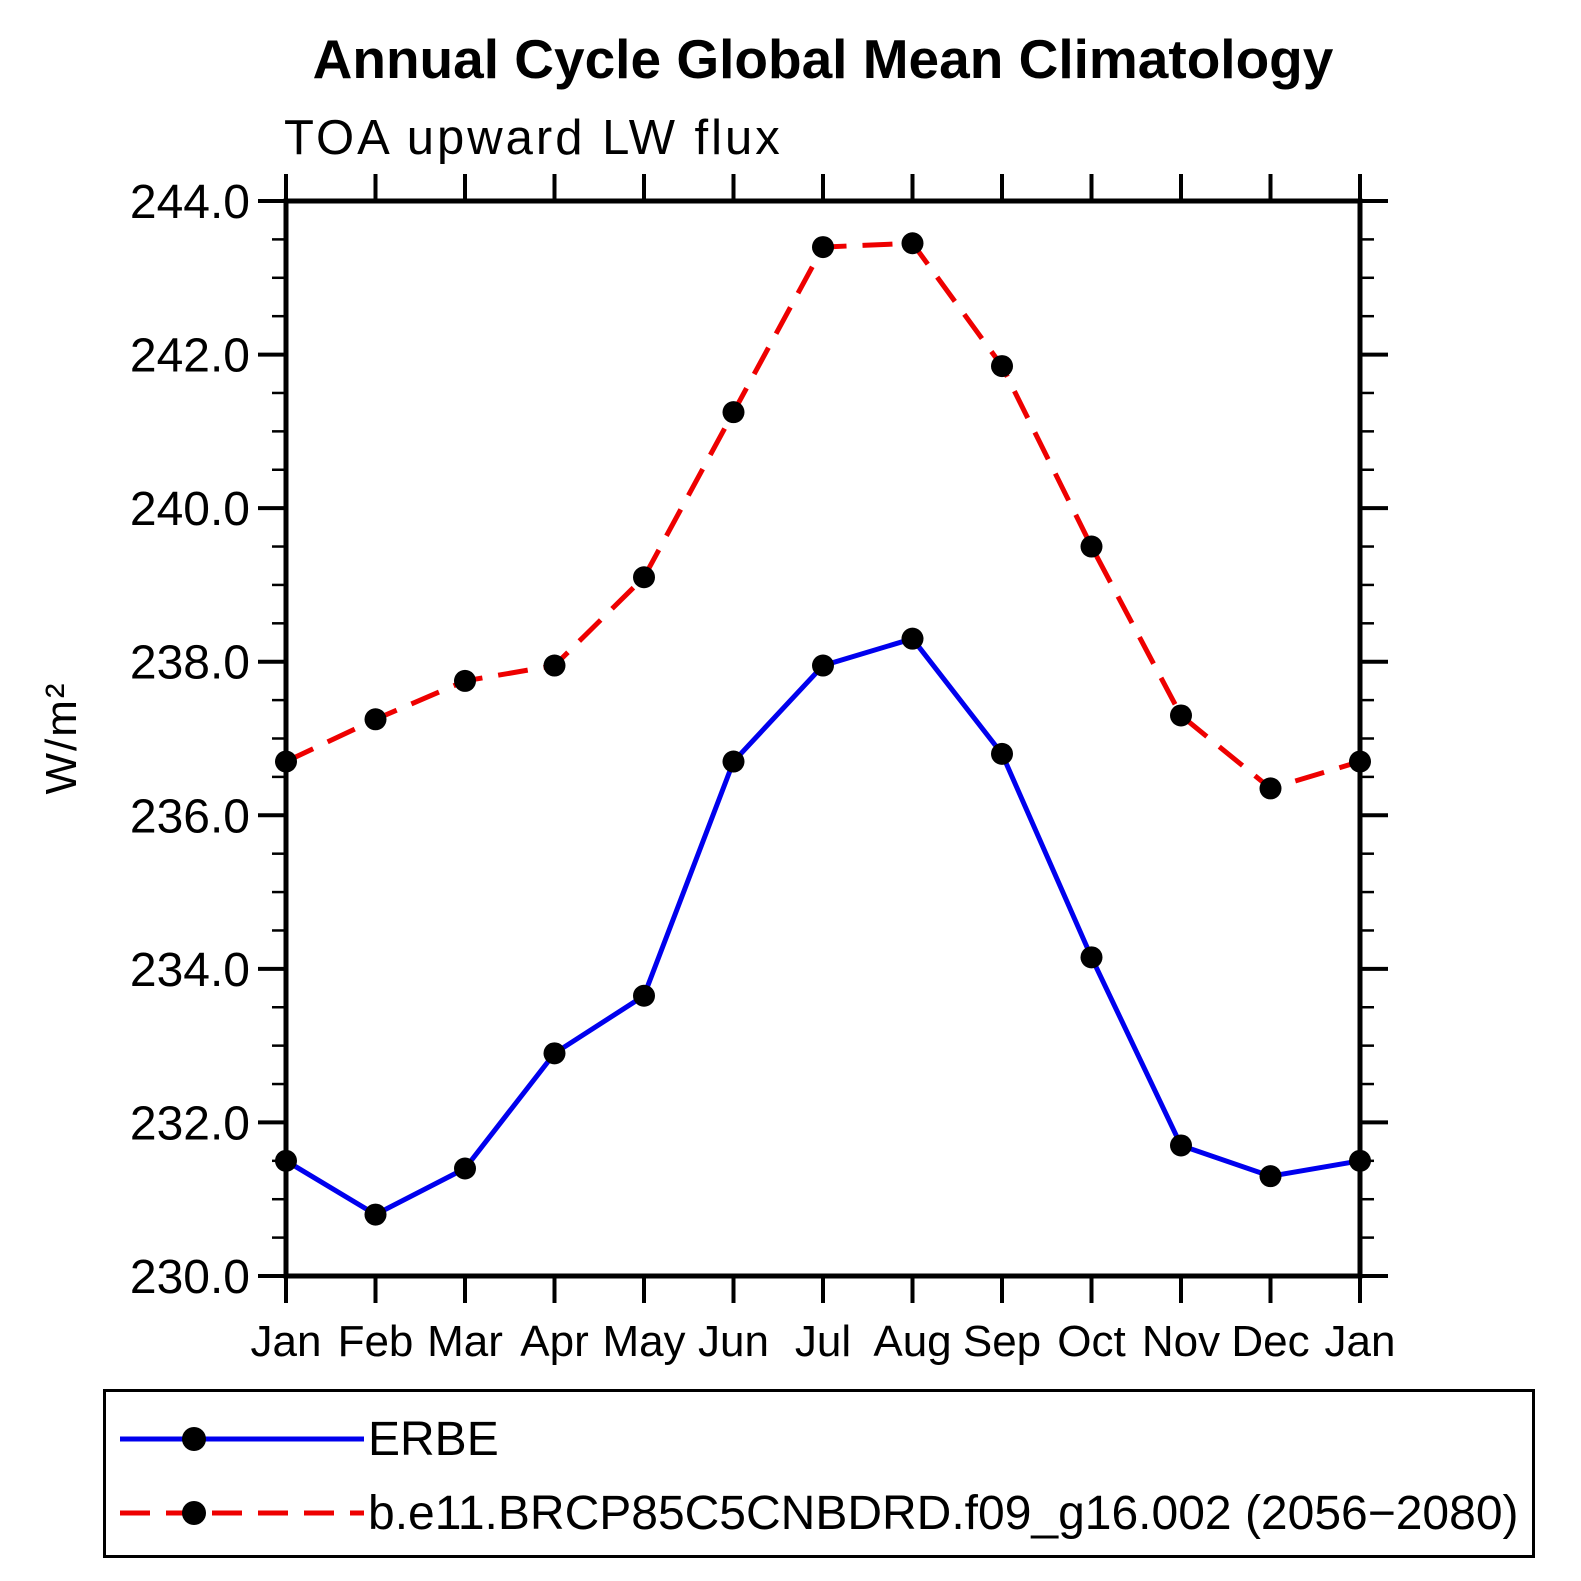 This screenshot has height=1581, width=1581. What do you see at coordinates (190, 663) in the screenshot?
I see `y-tick-label: 238.0` at bounding box center [190, 663].